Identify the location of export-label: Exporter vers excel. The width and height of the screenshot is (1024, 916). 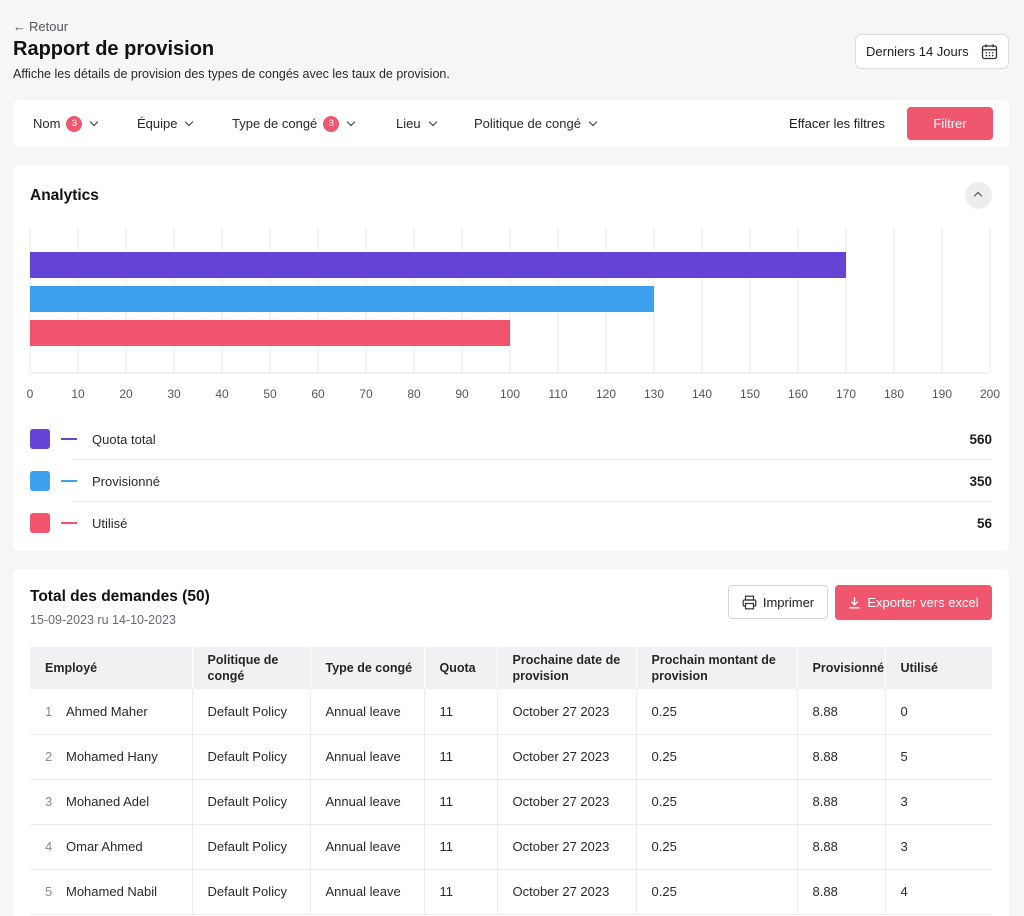
(923, 602).